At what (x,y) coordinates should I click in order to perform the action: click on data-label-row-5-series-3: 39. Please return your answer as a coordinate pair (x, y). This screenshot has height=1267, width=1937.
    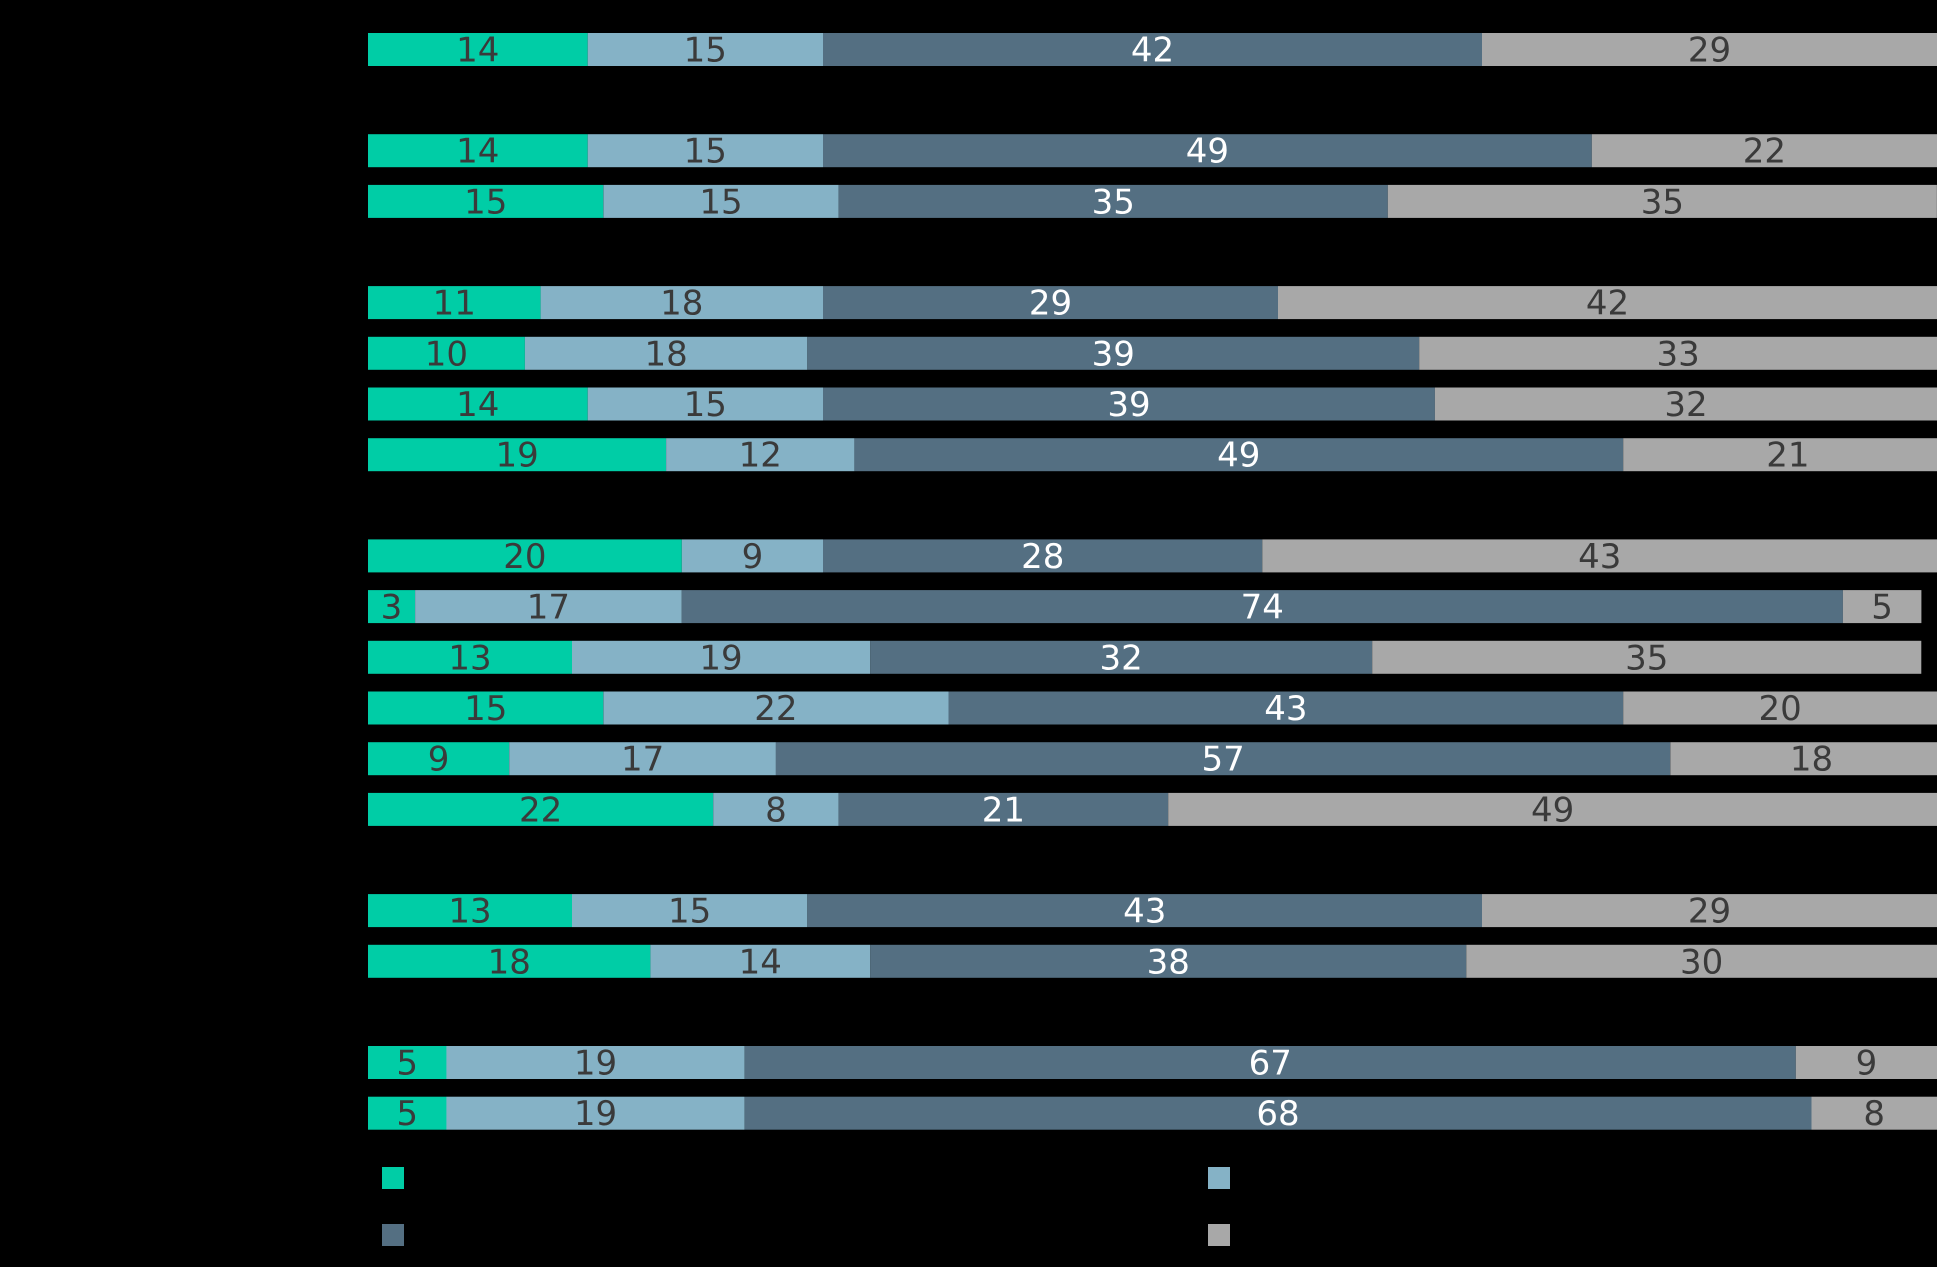
    Looking at the image, I should click on (1113, 354).